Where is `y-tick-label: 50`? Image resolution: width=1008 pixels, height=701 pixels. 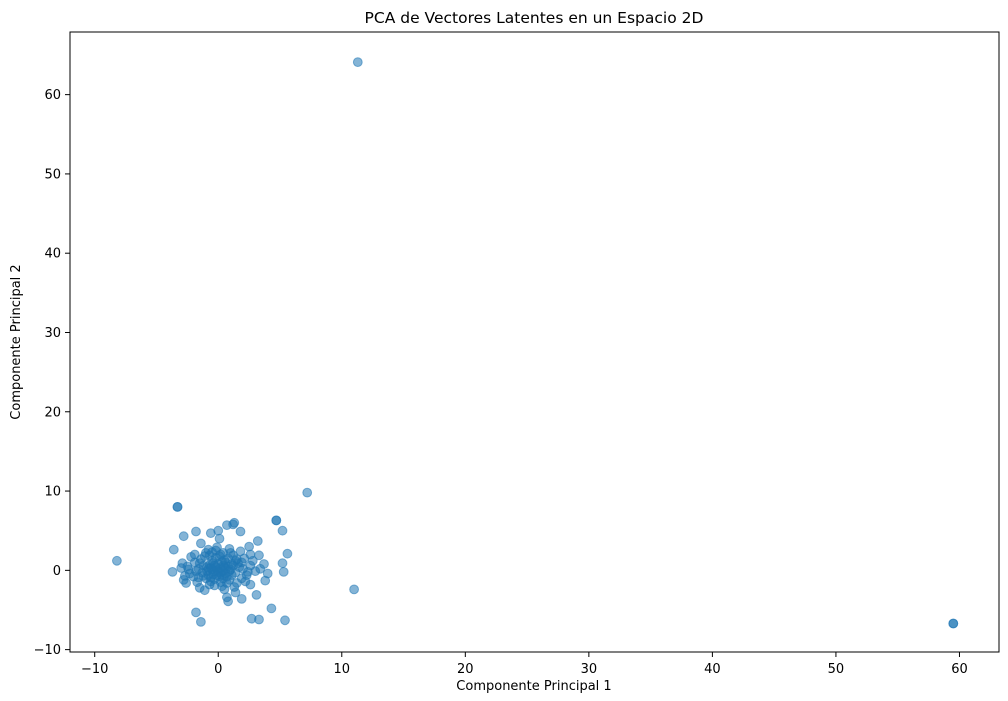 y-tick-label: 50 is located at coordinates (52, 174).